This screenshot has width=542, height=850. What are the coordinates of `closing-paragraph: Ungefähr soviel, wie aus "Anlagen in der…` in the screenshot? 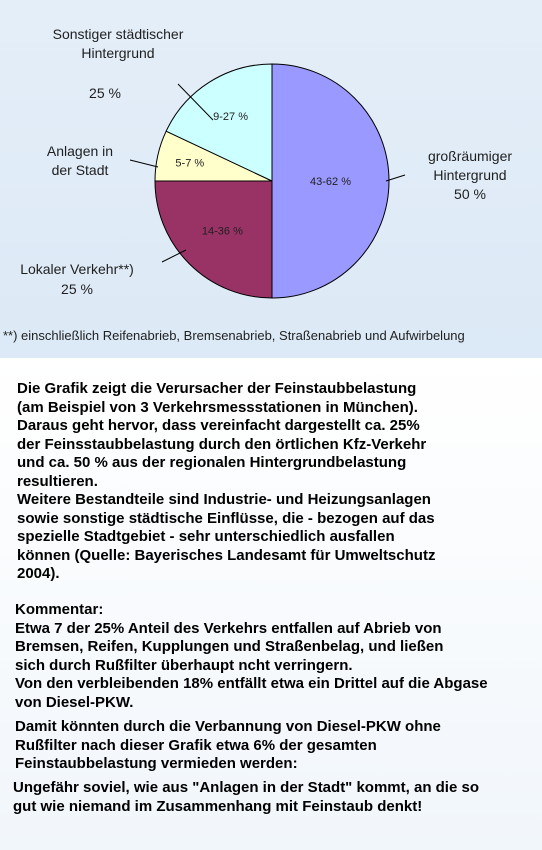 It's located at (246, 797).